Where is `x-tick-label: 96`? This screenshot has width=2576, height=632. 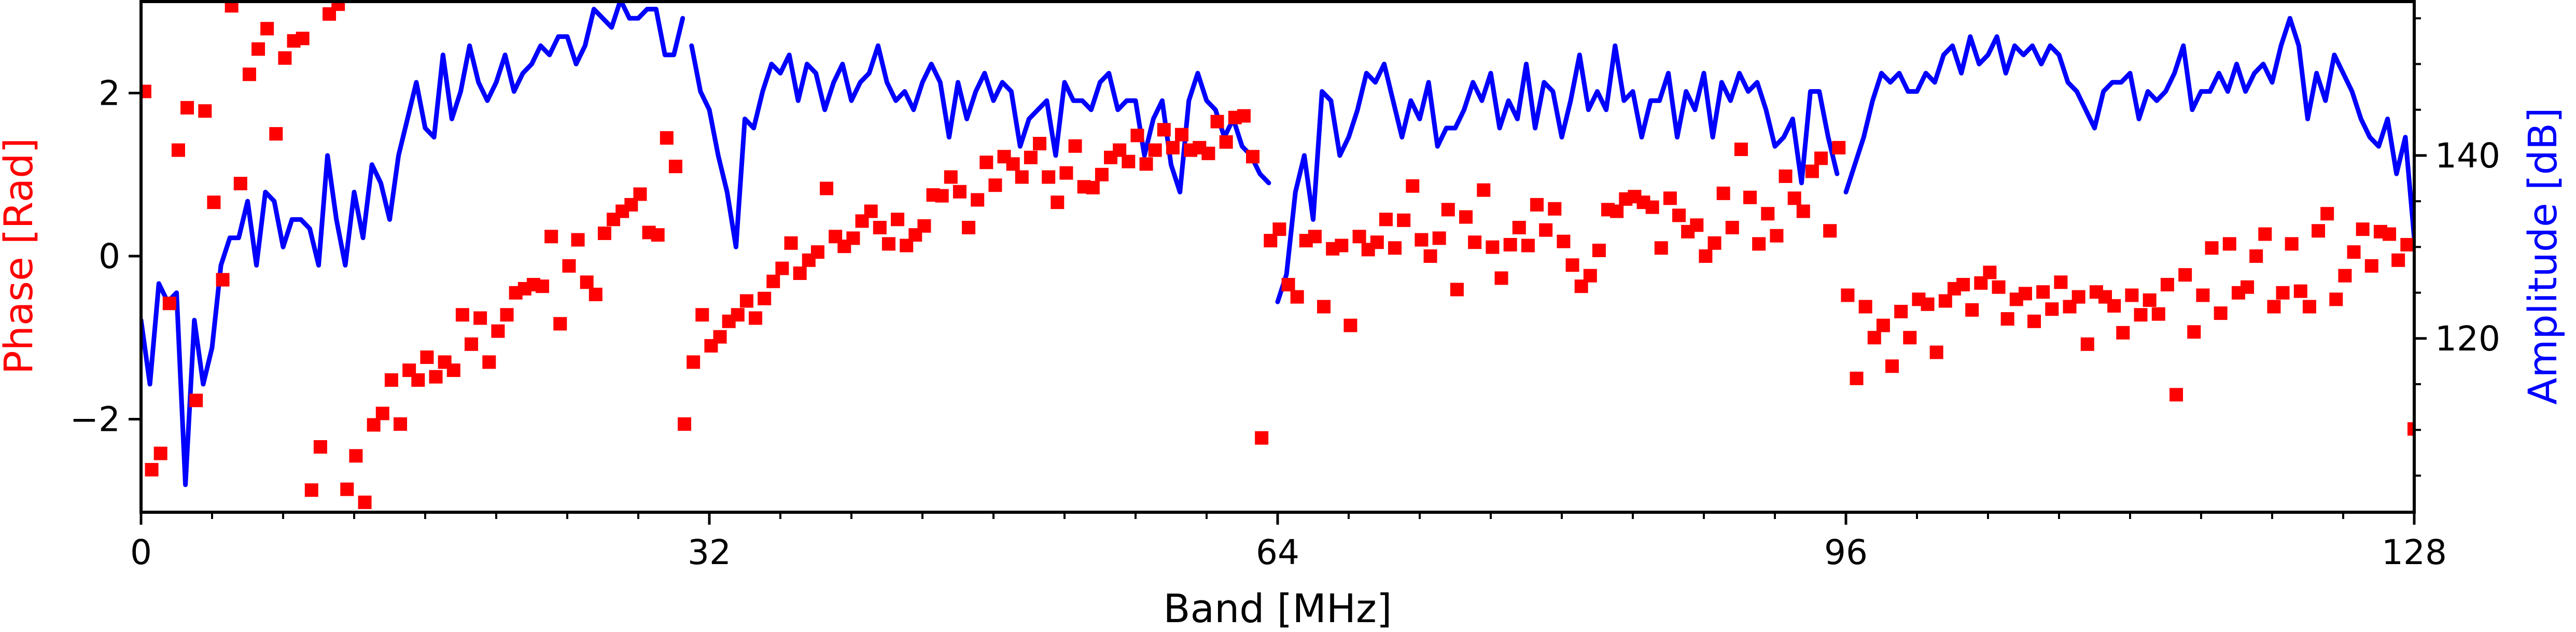
x-tick-label: 96 is located at coordinates (1846, 552).